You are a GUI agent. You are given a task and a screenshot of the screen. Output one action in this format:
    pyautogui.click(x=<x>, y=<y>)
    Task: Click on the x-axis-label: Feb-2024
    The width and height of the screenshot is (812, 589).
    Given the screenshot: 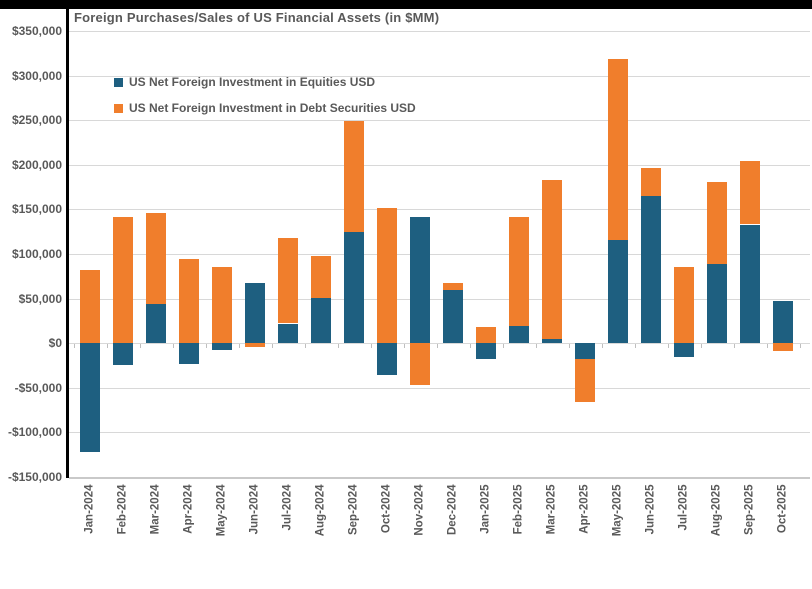 What is the action you would take?
    pyautogui.click(x=122, y=509)
    